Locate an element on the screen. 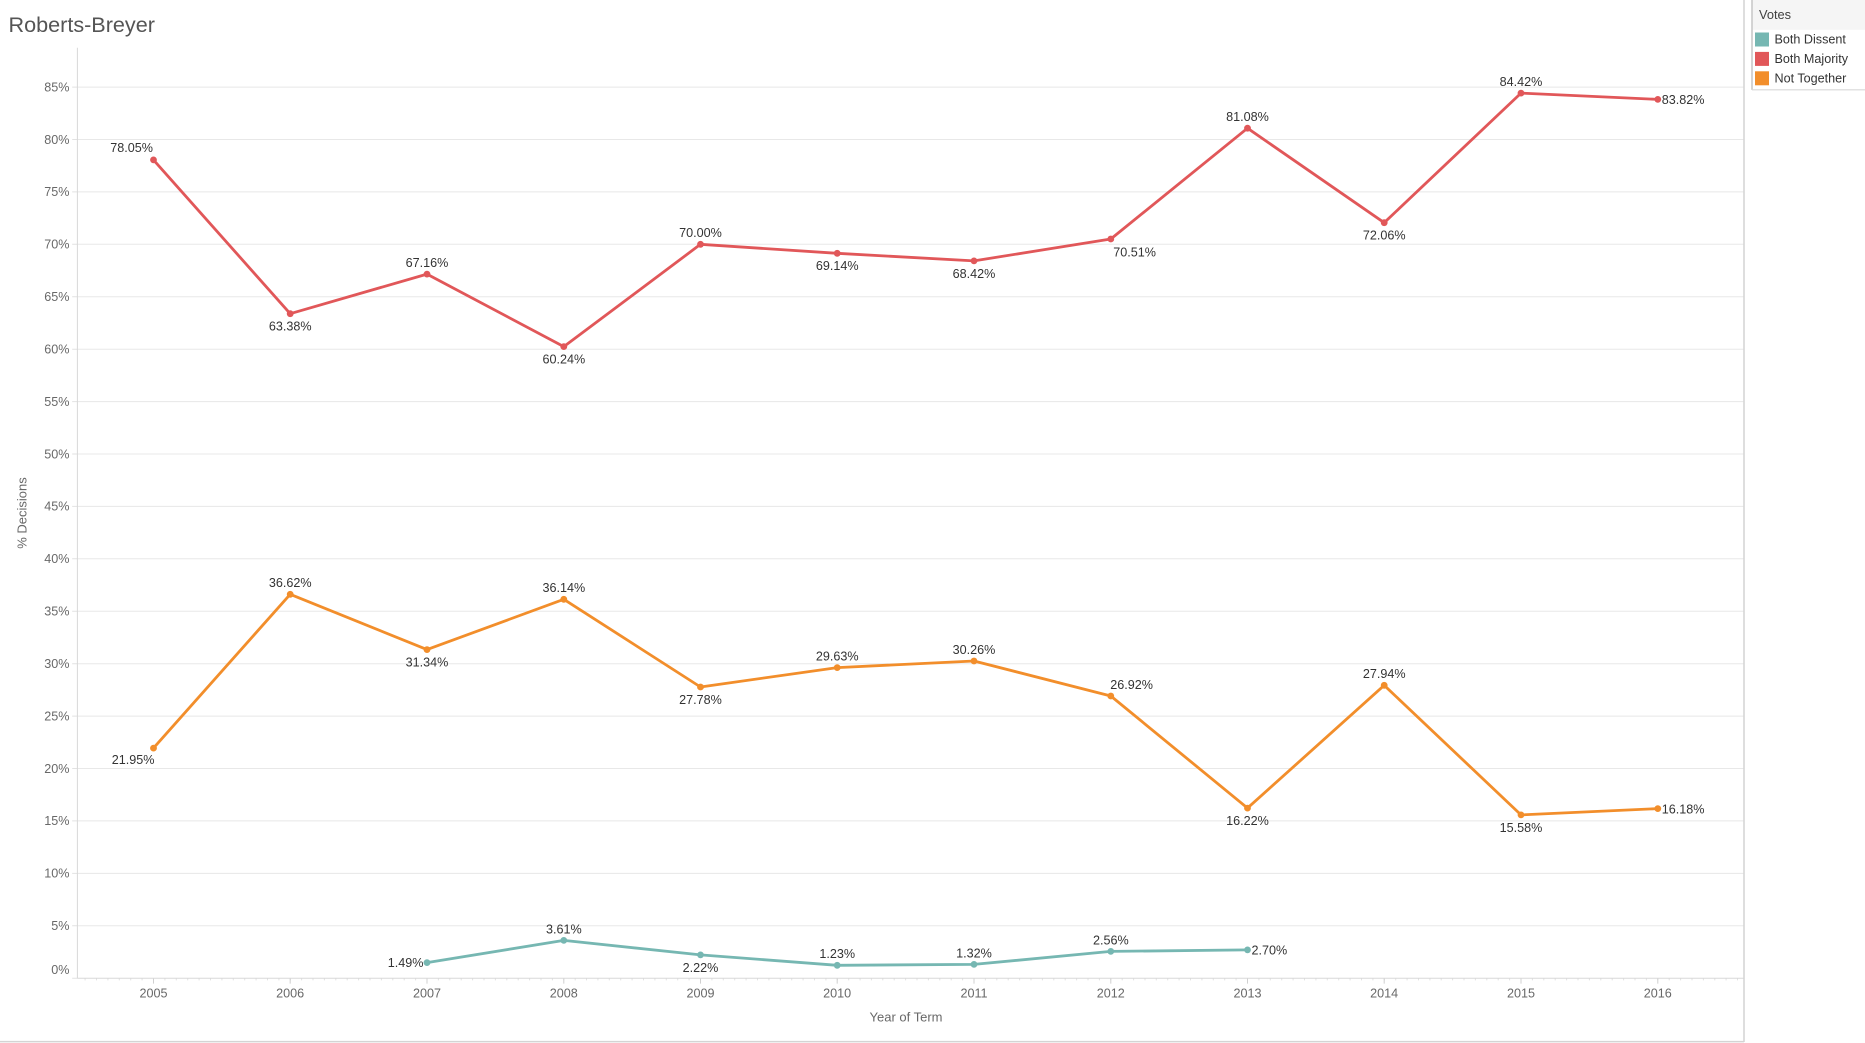 The height and width of the screenshot is (1043, 1865). svg-text: 2006 is located at coordinates (290, 994).